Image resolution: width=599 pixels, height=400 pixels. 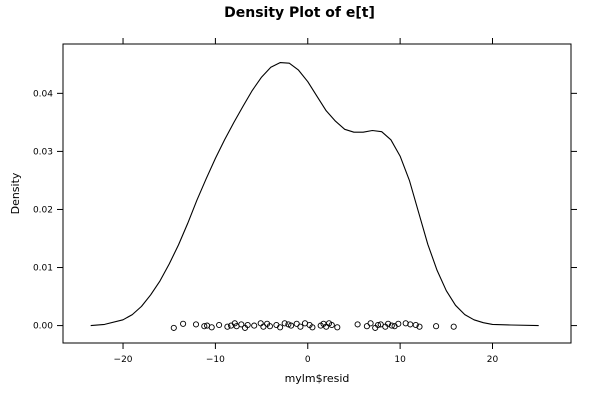 I want to click on x-axis-label: mylm$resid, so click(x=317, y=378).